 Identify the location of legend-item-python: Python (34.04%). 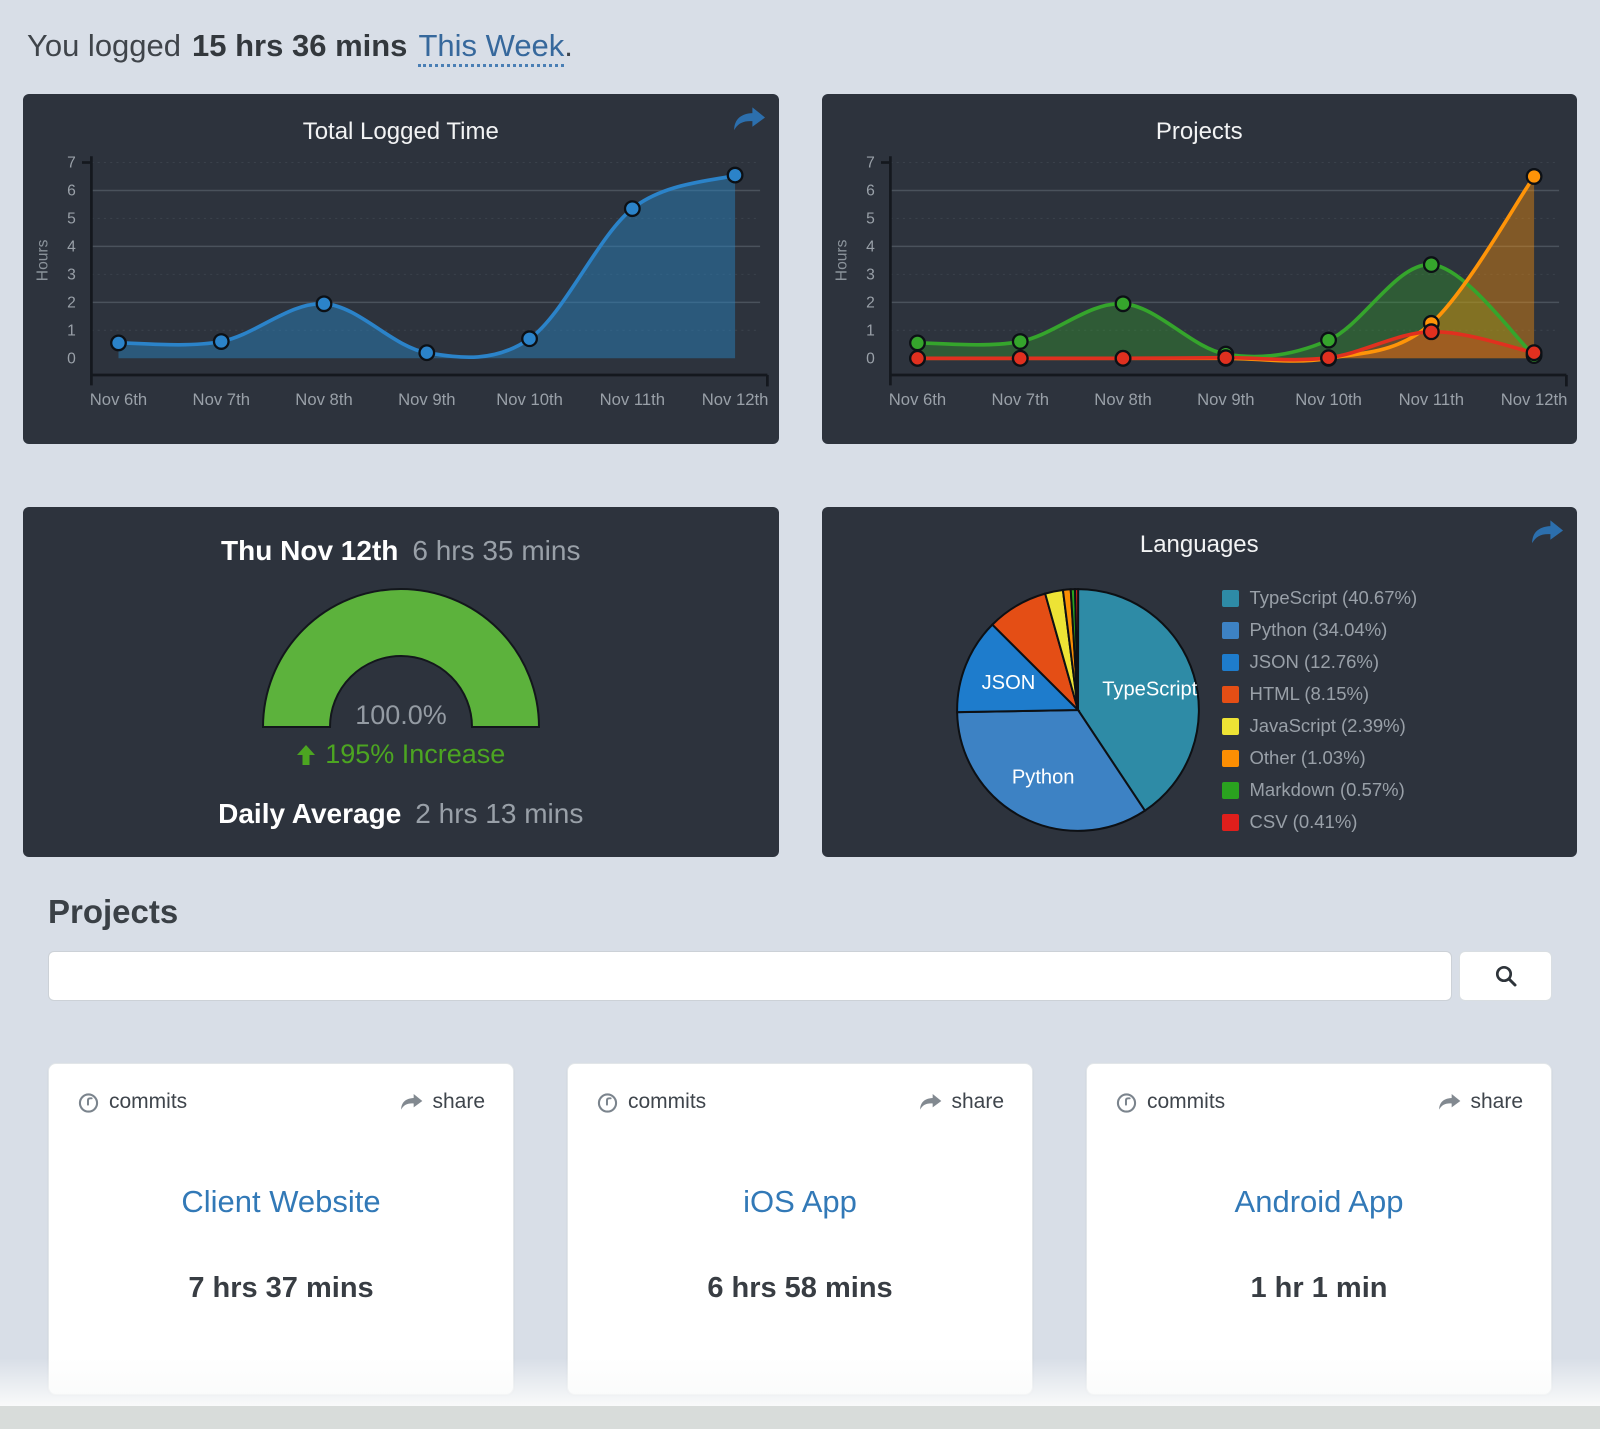
(1319, 630).